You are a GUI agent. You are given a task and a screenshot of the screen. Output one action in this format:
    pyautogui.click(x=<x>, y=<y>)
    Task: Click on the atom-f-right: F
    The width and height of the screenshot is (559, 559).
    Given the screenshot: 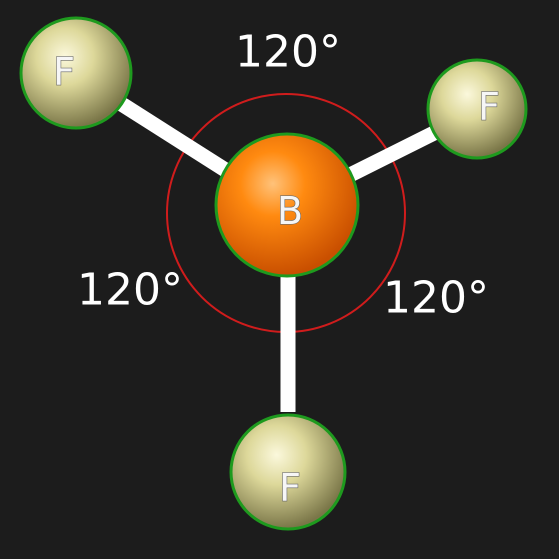 What is the action you would take?
    pyautogui.click(x=477, y=109)
    